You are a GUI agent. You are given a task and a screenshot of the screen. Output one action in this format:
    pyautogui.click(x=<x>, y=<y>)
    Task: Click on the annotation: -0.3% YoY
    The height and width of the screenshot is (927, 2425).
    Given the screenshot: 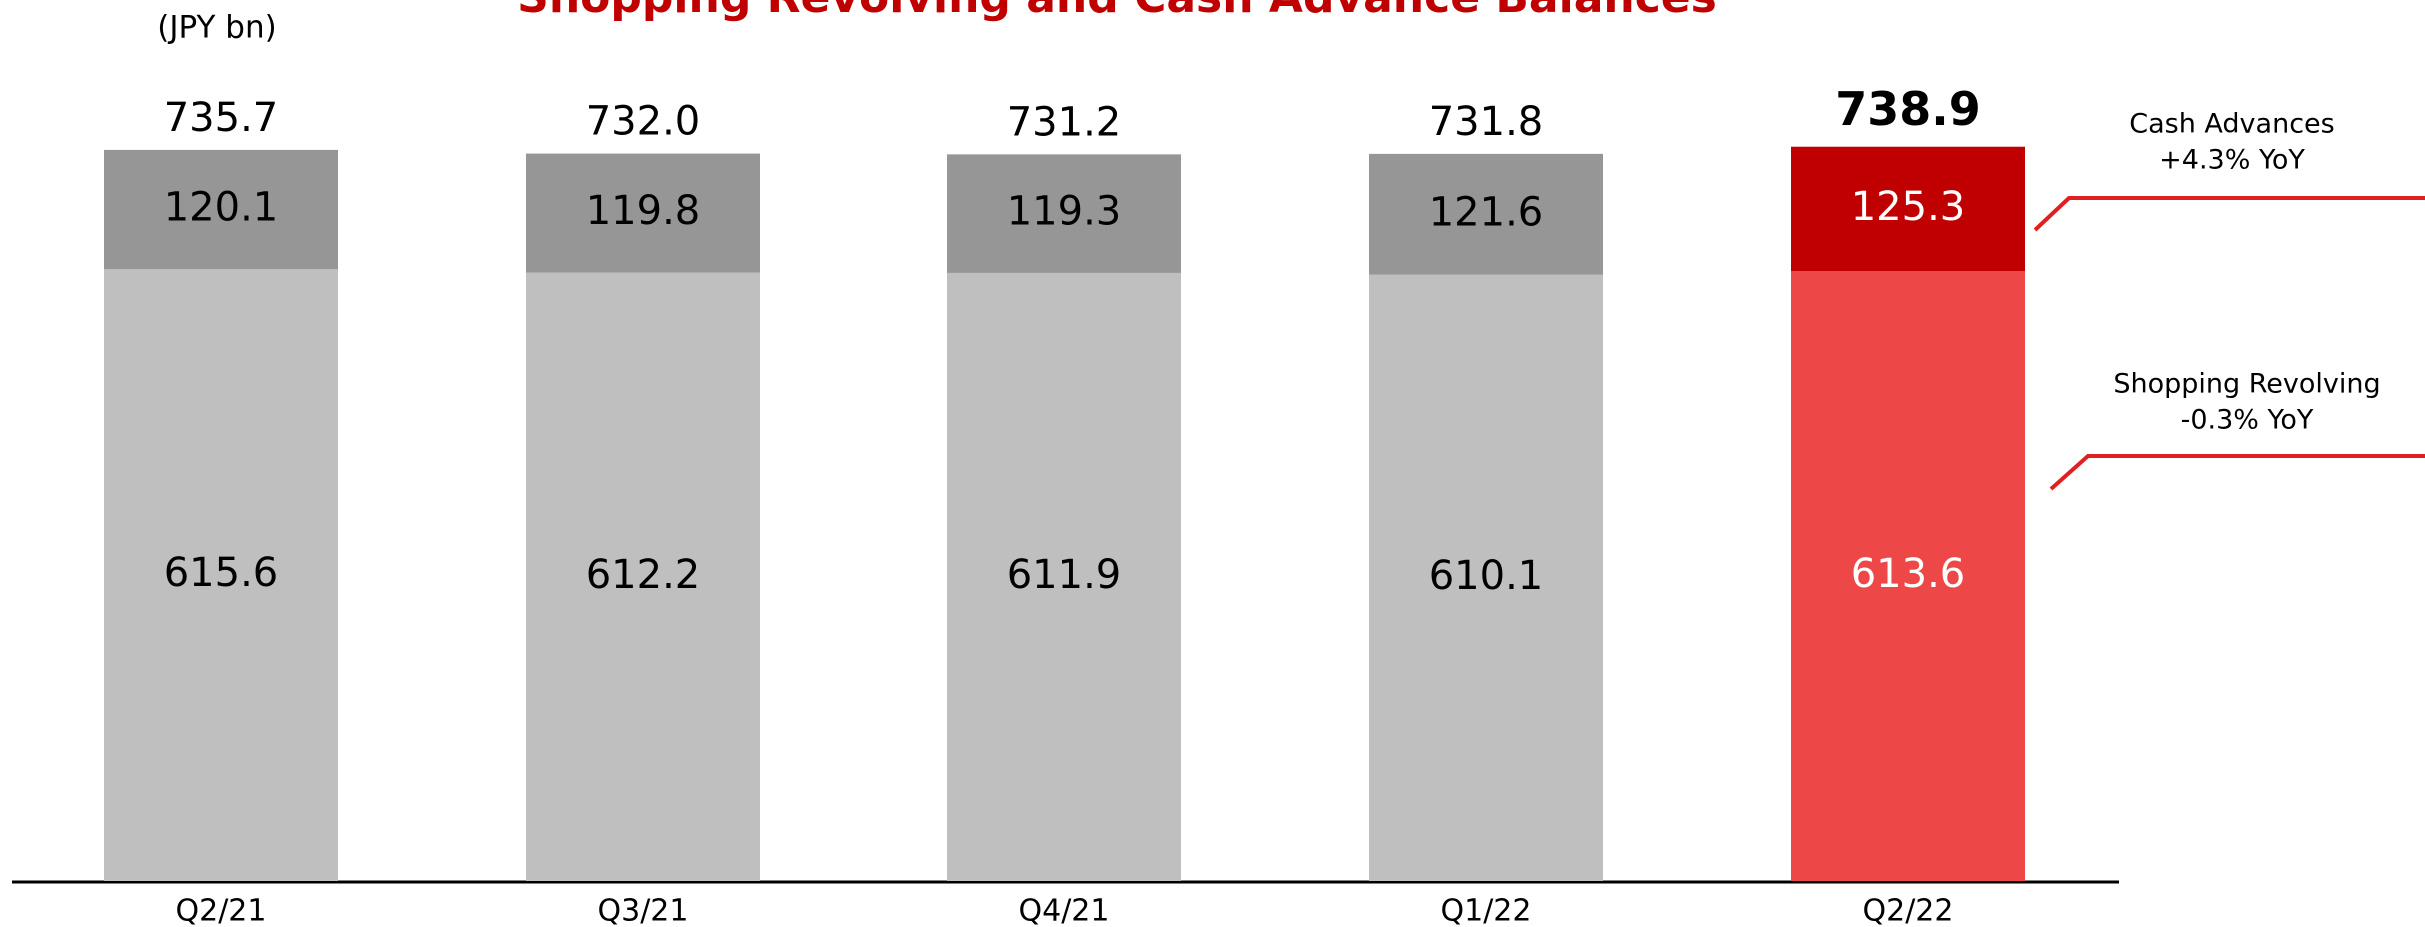 What is the action you would take?
    pyautogui.click(x=2247, y=420)
    